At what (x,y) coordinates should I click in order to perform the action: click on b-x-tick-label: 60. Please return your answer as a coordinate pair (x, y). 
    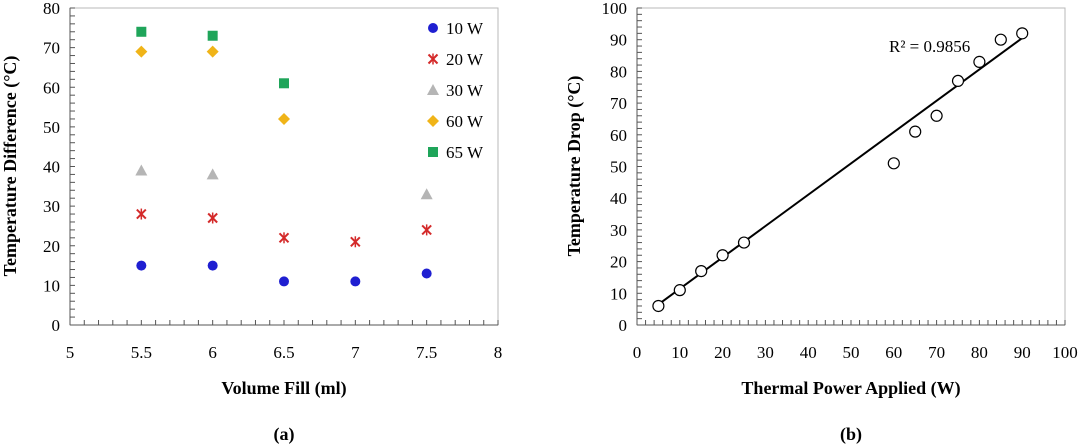
    Looking at the image, I should click on (893, 352).